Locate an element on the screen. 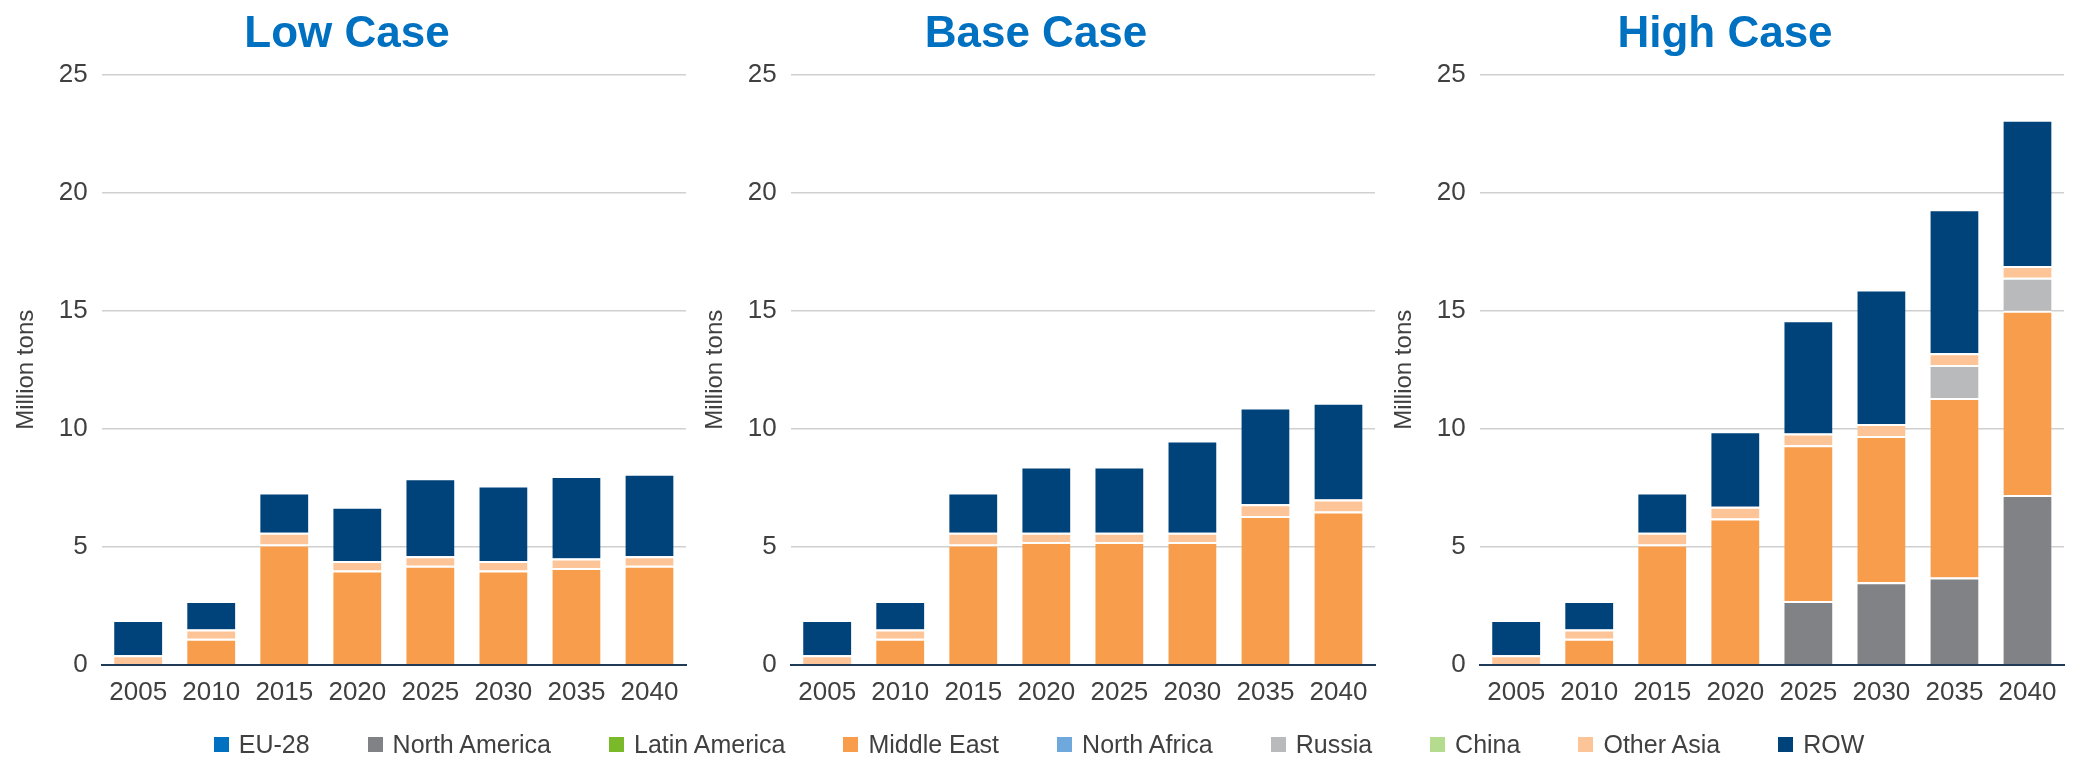 Image resolution: width=2078 pixels, height=779 pixels. chart-title: Base Case is located at coordinates (1036, 31).